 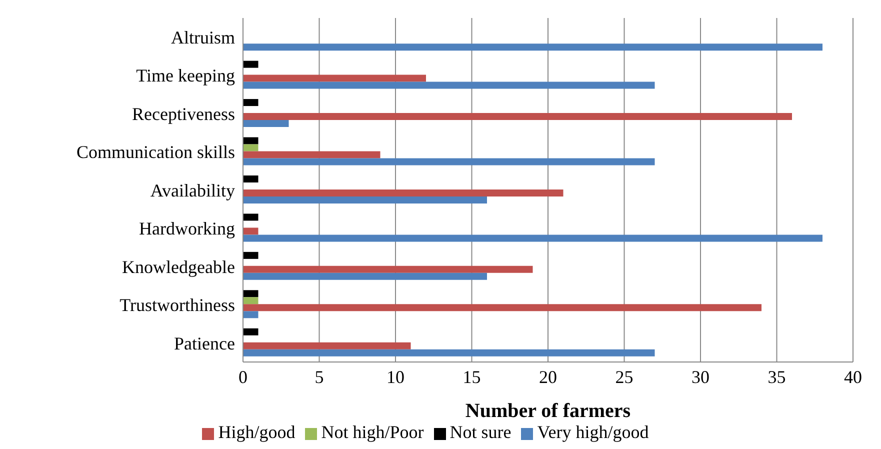 What do you see at coordinates (178, 266) in the screenshot?
I see `y-tick-label: Knowledgeable` at bounding box center [178, 266].